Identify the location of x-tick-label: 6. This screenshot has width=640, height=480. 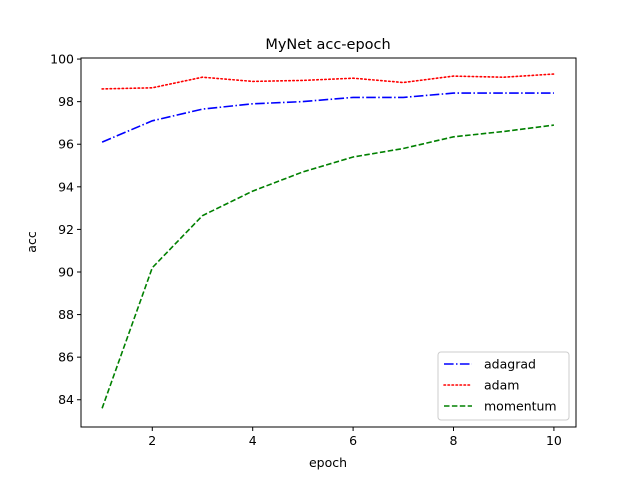
(353, 440).